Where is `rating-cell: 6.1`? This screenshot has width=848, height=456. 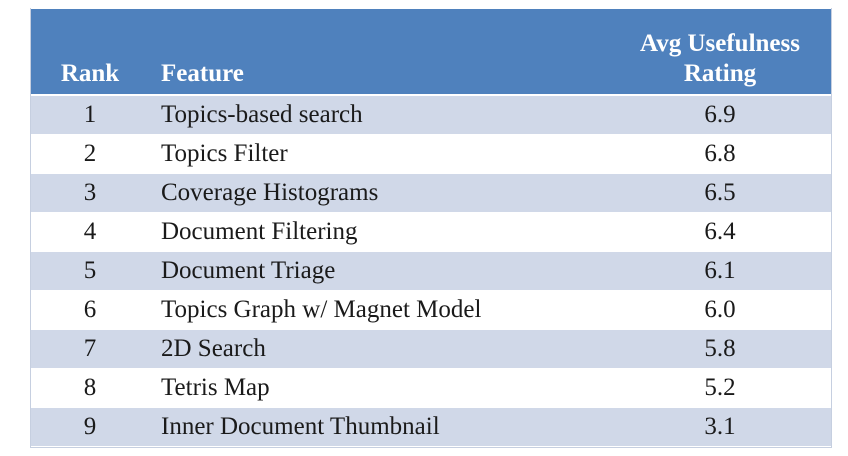 rating-cell: 6.1 is located at coordinates (720, 271).